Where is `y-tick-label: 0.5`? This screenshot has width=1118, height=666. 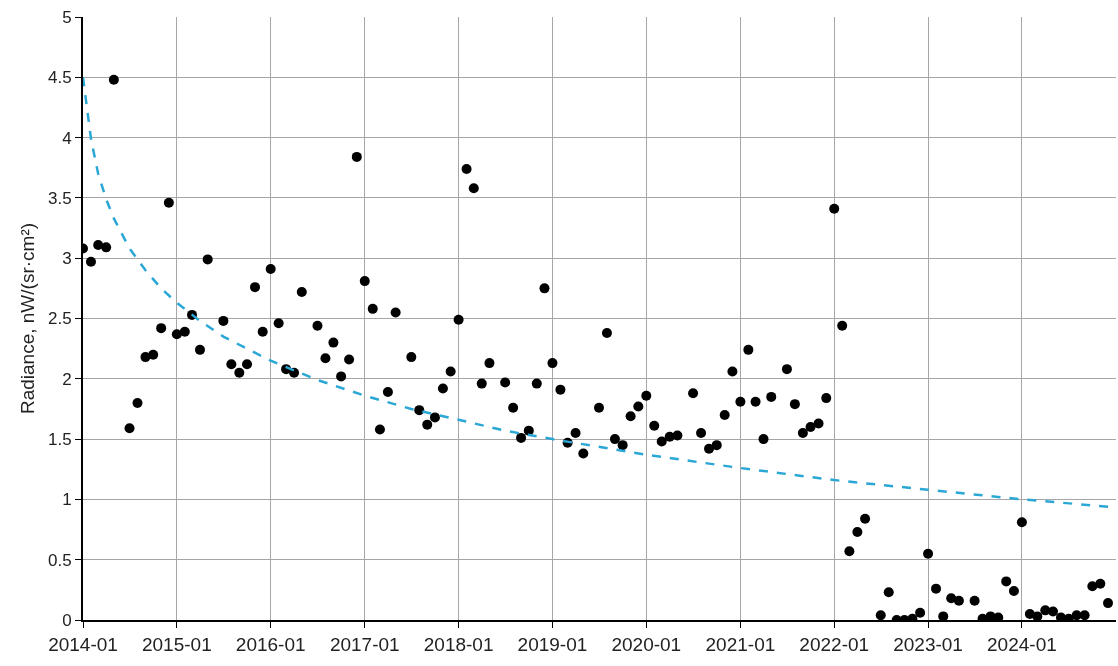
y-tick-label: 0.5 is located at coordinates (59, 560).